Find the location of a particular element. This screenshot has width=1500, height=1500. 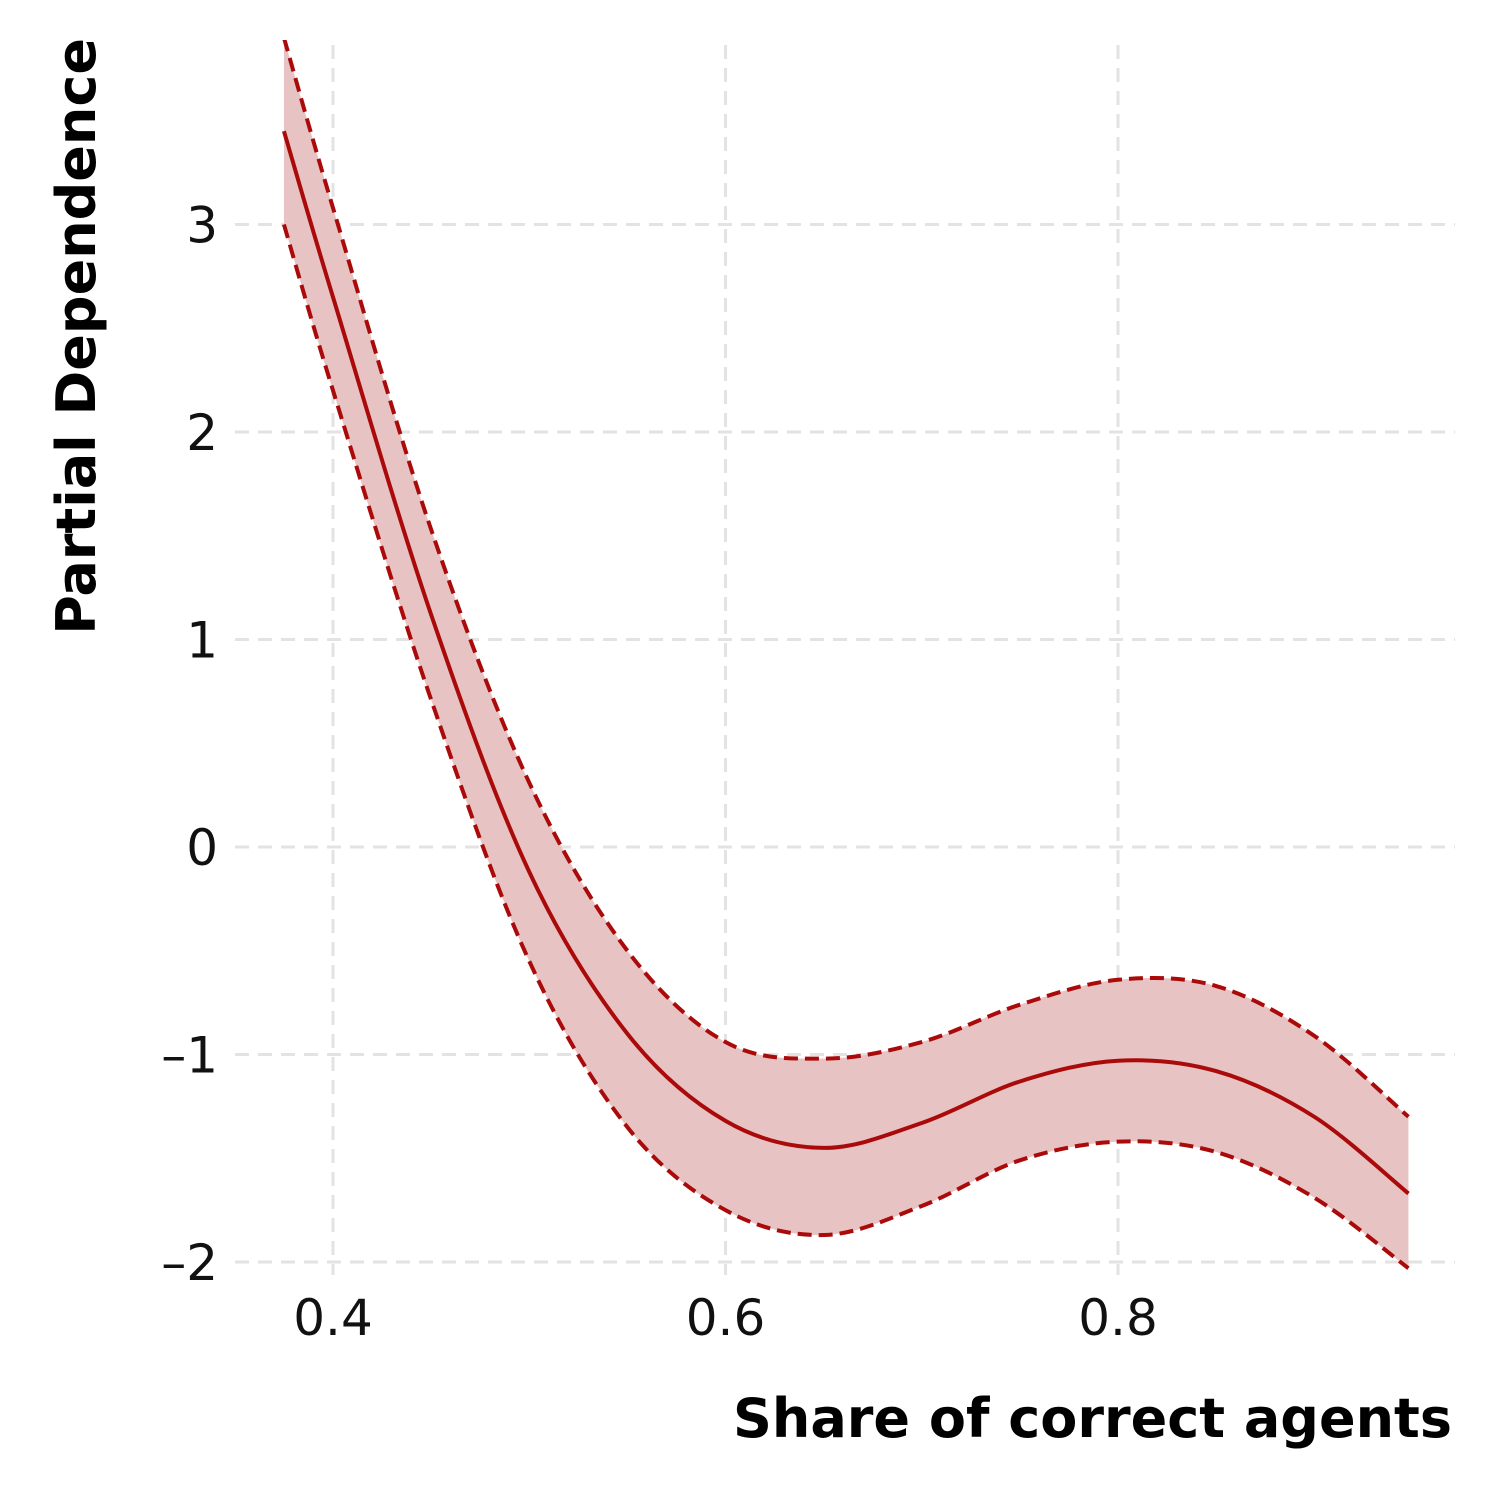

x-tick-label: 0.4 is located at coordinates (333, 1318).